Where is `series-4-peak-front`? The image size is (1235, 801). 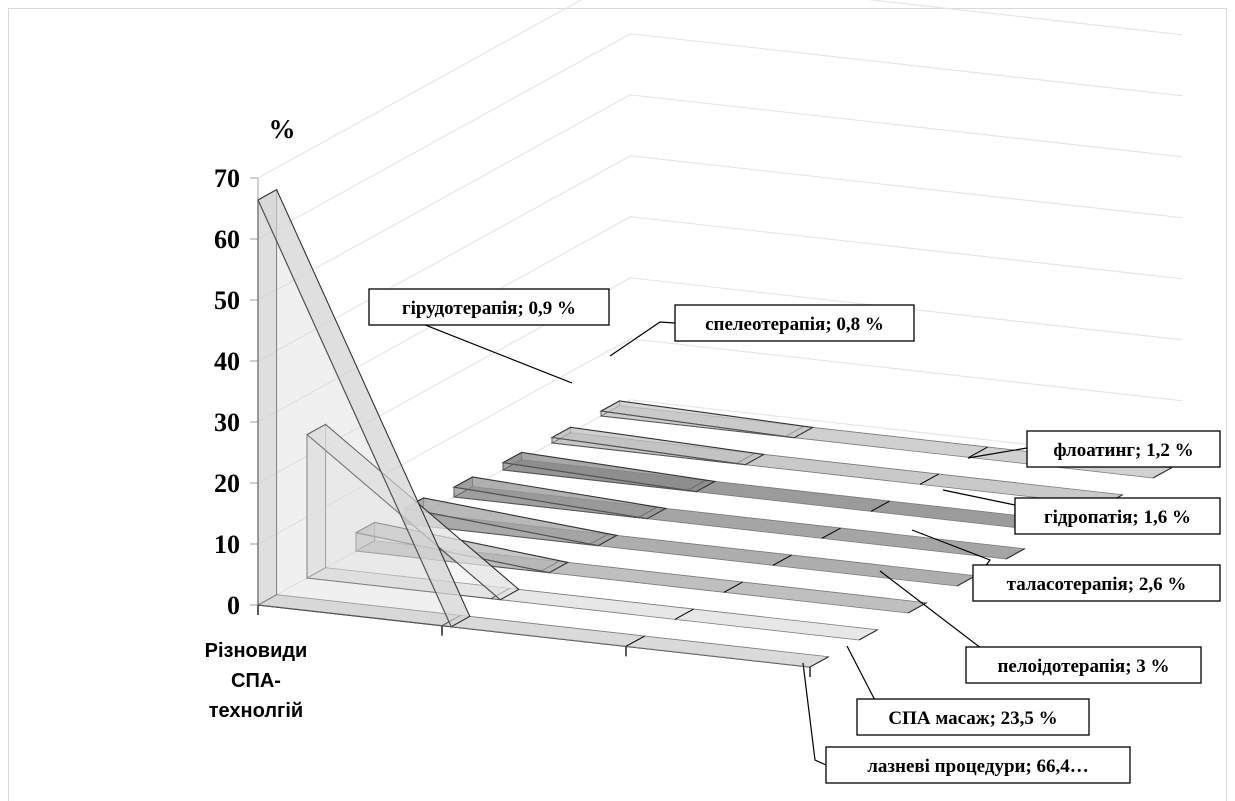
series-4-peak-front is located at coordinates (550, 503).